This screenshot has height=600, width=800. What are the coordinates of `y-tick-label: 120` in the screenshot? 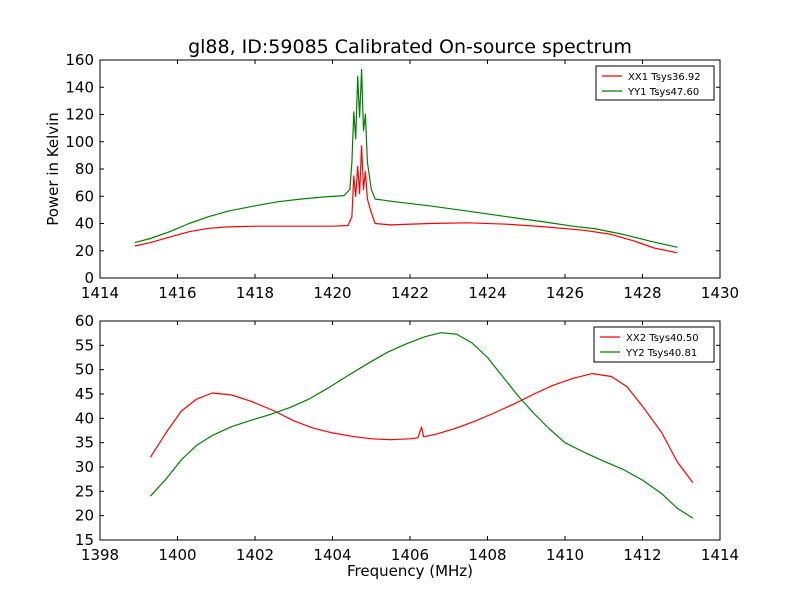 It's located at (79, 115).